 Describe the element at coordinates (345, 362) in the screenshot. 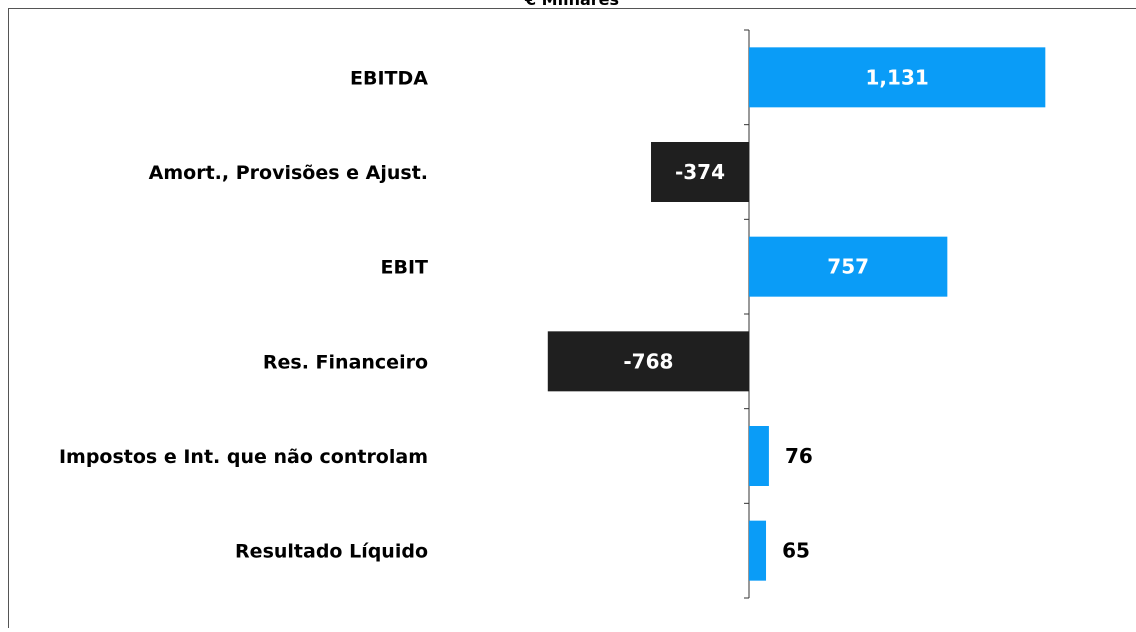

I see `category-label: Res. Financeiro` at that location.